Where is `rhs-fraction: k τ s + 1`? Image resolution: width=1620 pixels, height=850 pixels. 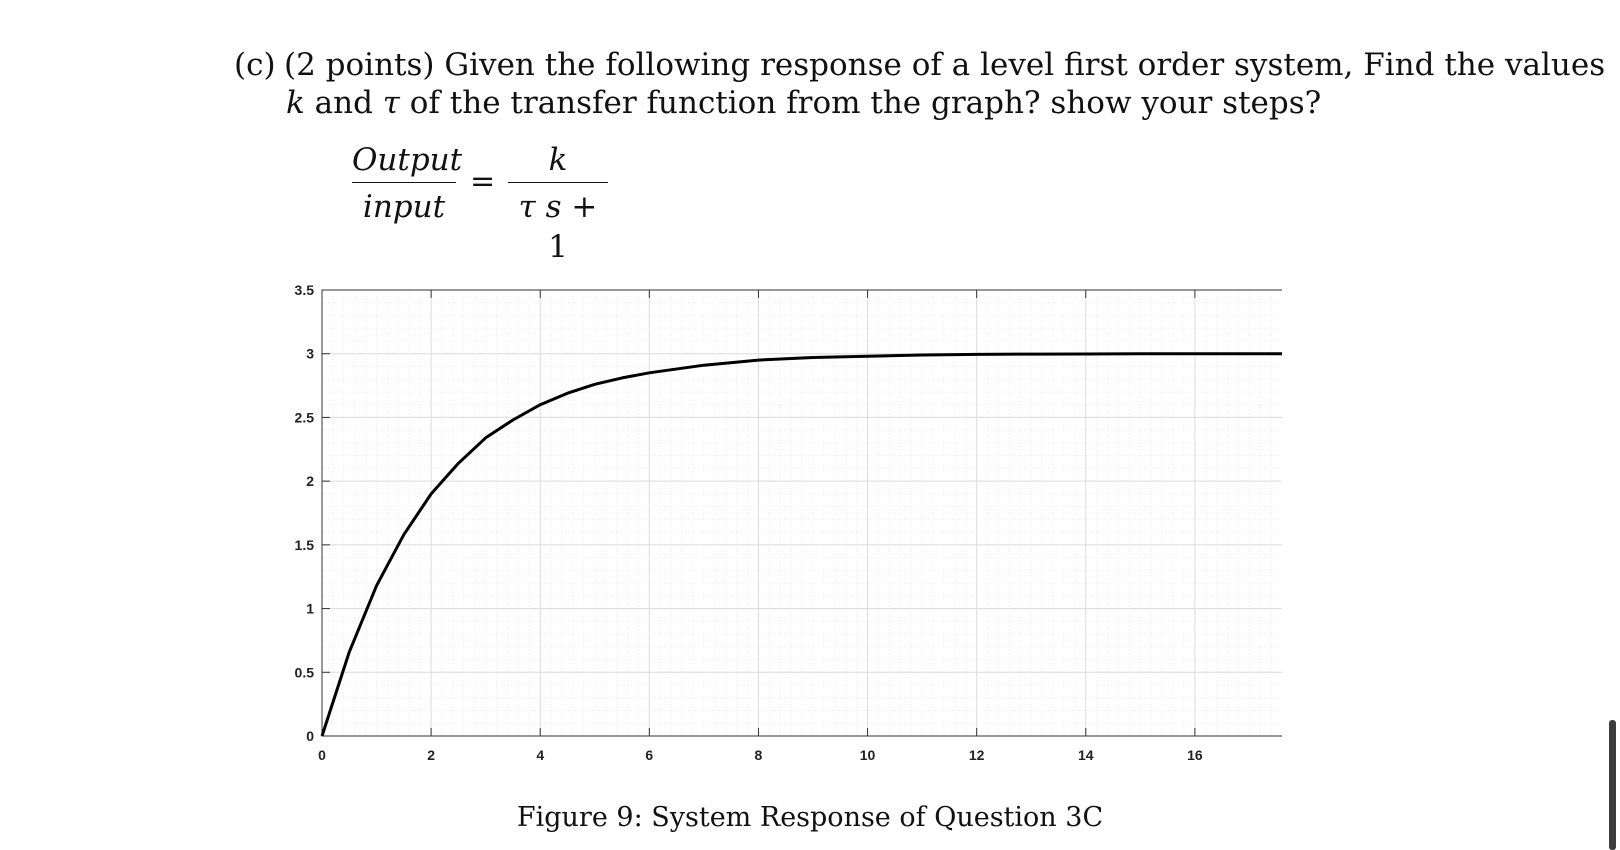
rhs-fraction: k τ s + 1 is located at coordinates (558, 202).